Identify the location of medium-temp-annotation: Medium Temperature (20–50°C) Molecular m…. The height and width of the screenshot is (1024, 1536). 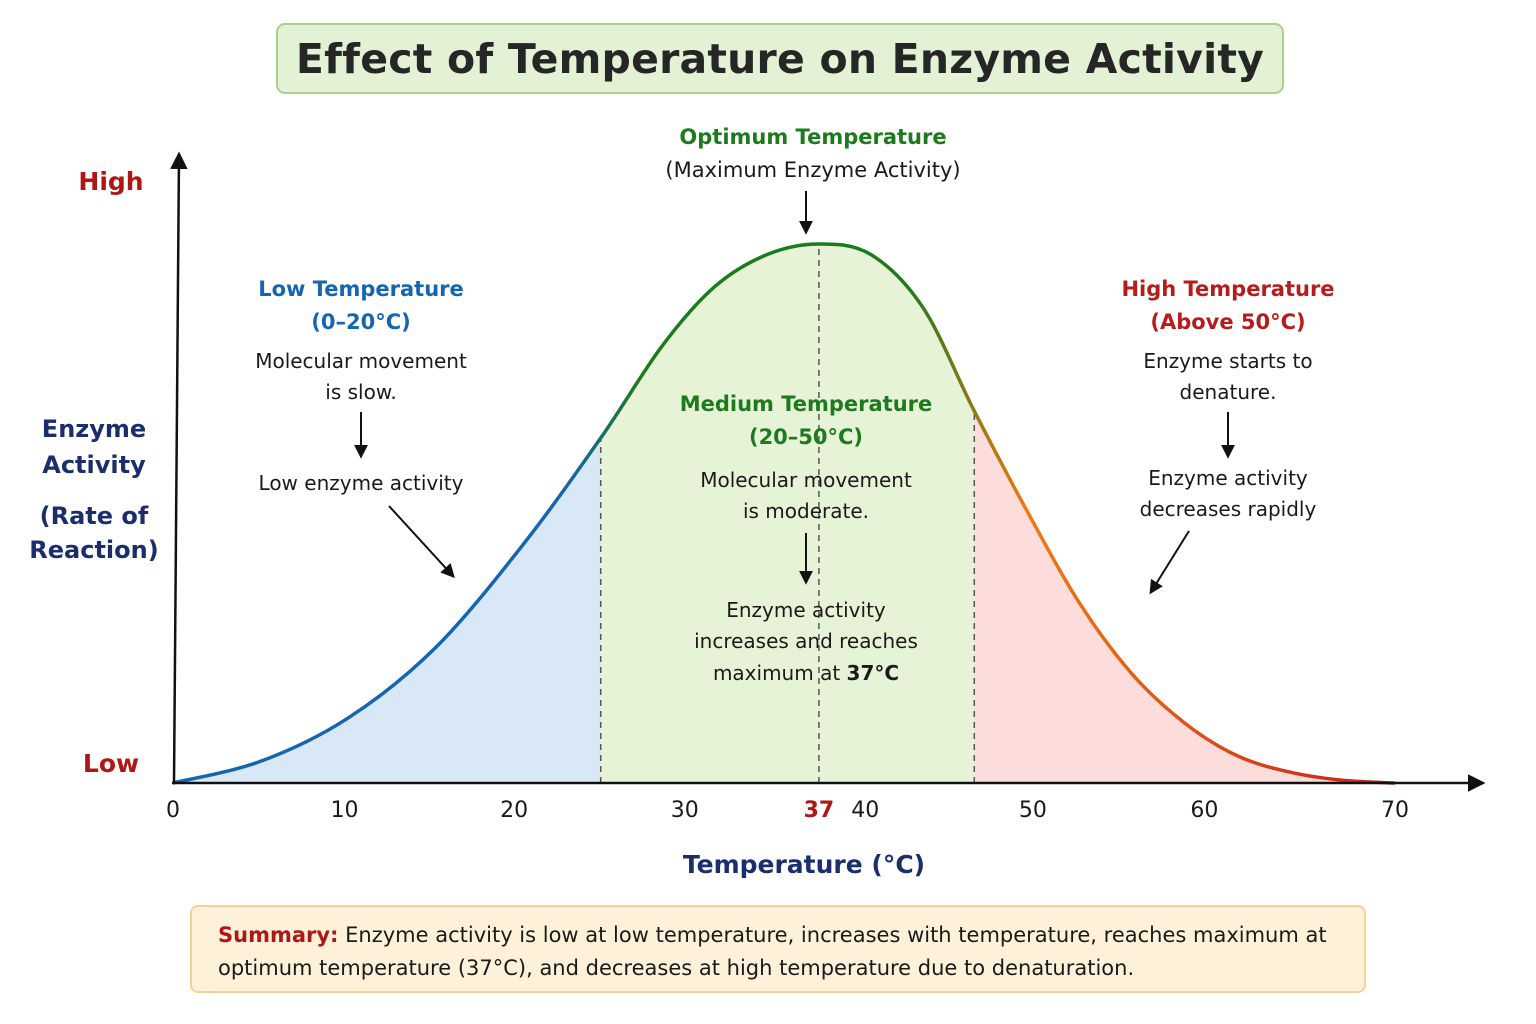
(806, 538).